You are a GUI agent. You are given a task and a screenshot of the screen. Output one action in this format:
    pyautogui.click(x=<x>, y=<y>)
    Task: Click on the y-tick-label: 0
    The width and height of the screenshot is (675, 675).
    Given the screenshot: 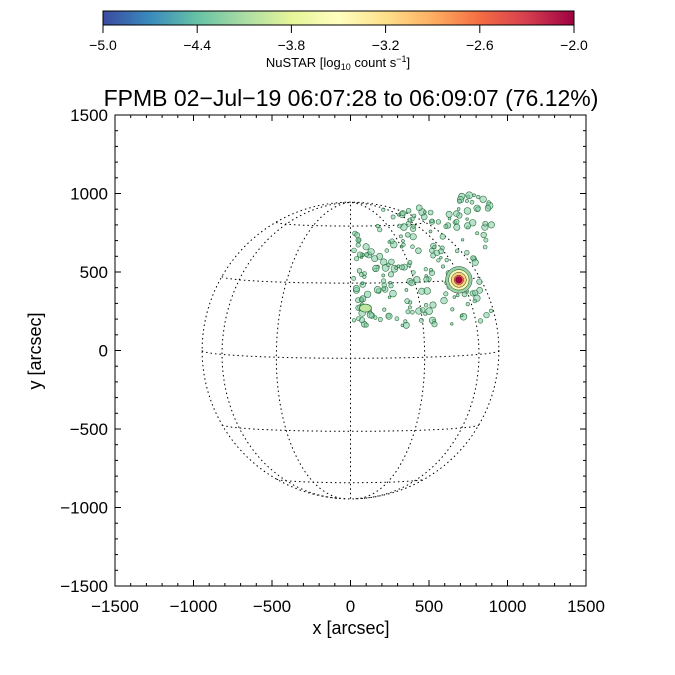 What is the action you would take?
    pyautogui.click(x=103, y=351)
    